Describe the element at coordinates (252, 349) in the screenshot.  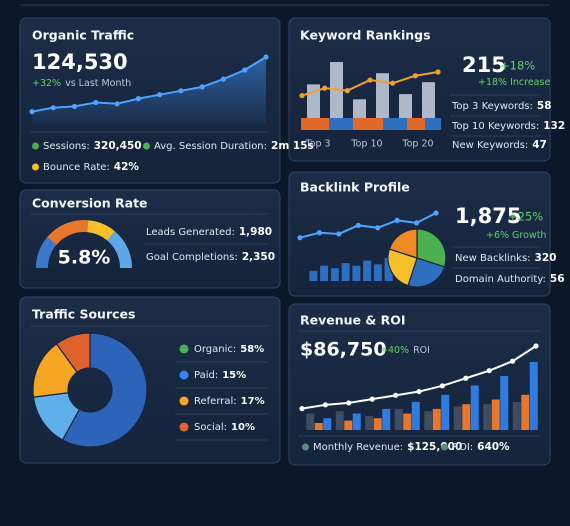
I see `value-label: 58%` at that location.